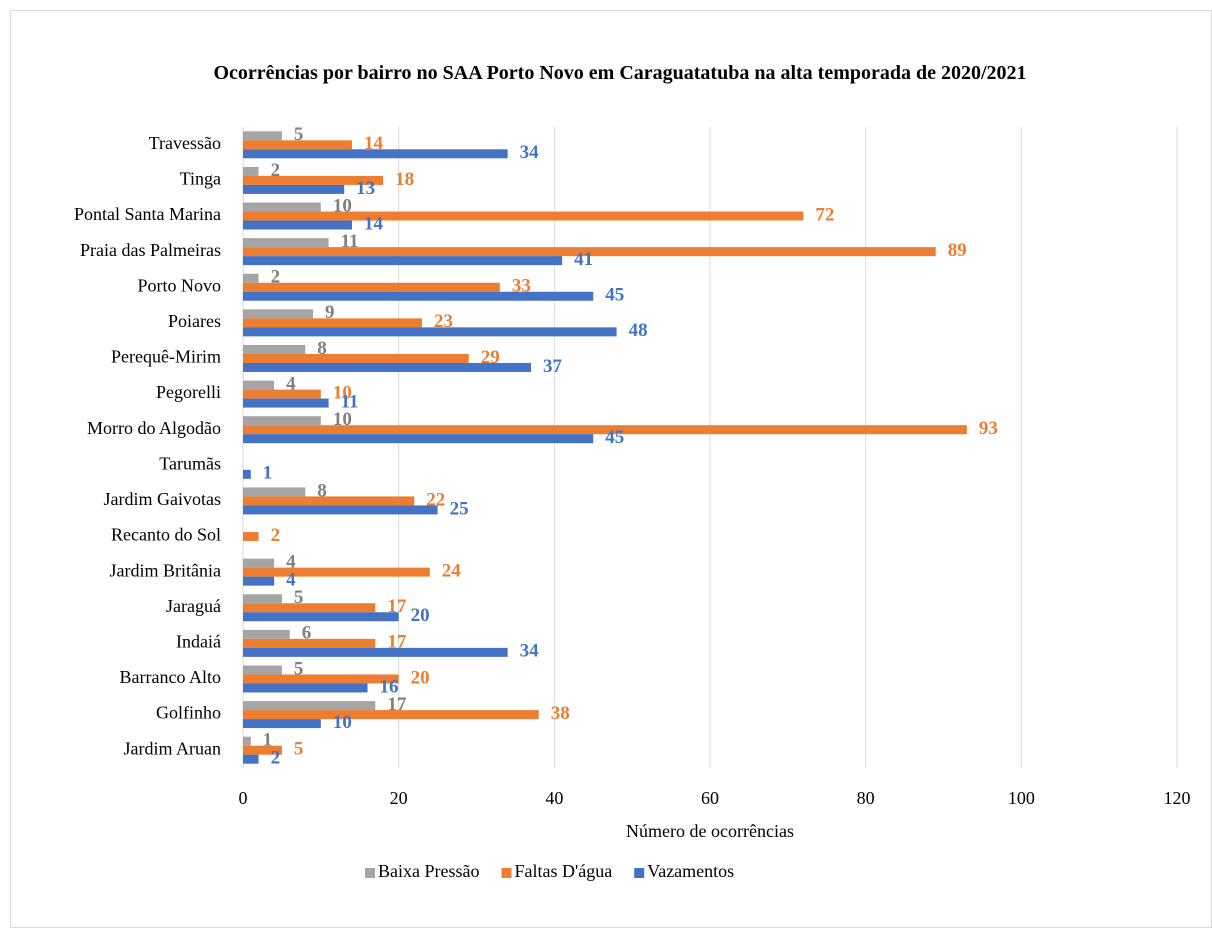 The image size is (1212, 928). Describe the element at coordinates (322, 490) in the screenshot. I see `data-label: 8` at that location.